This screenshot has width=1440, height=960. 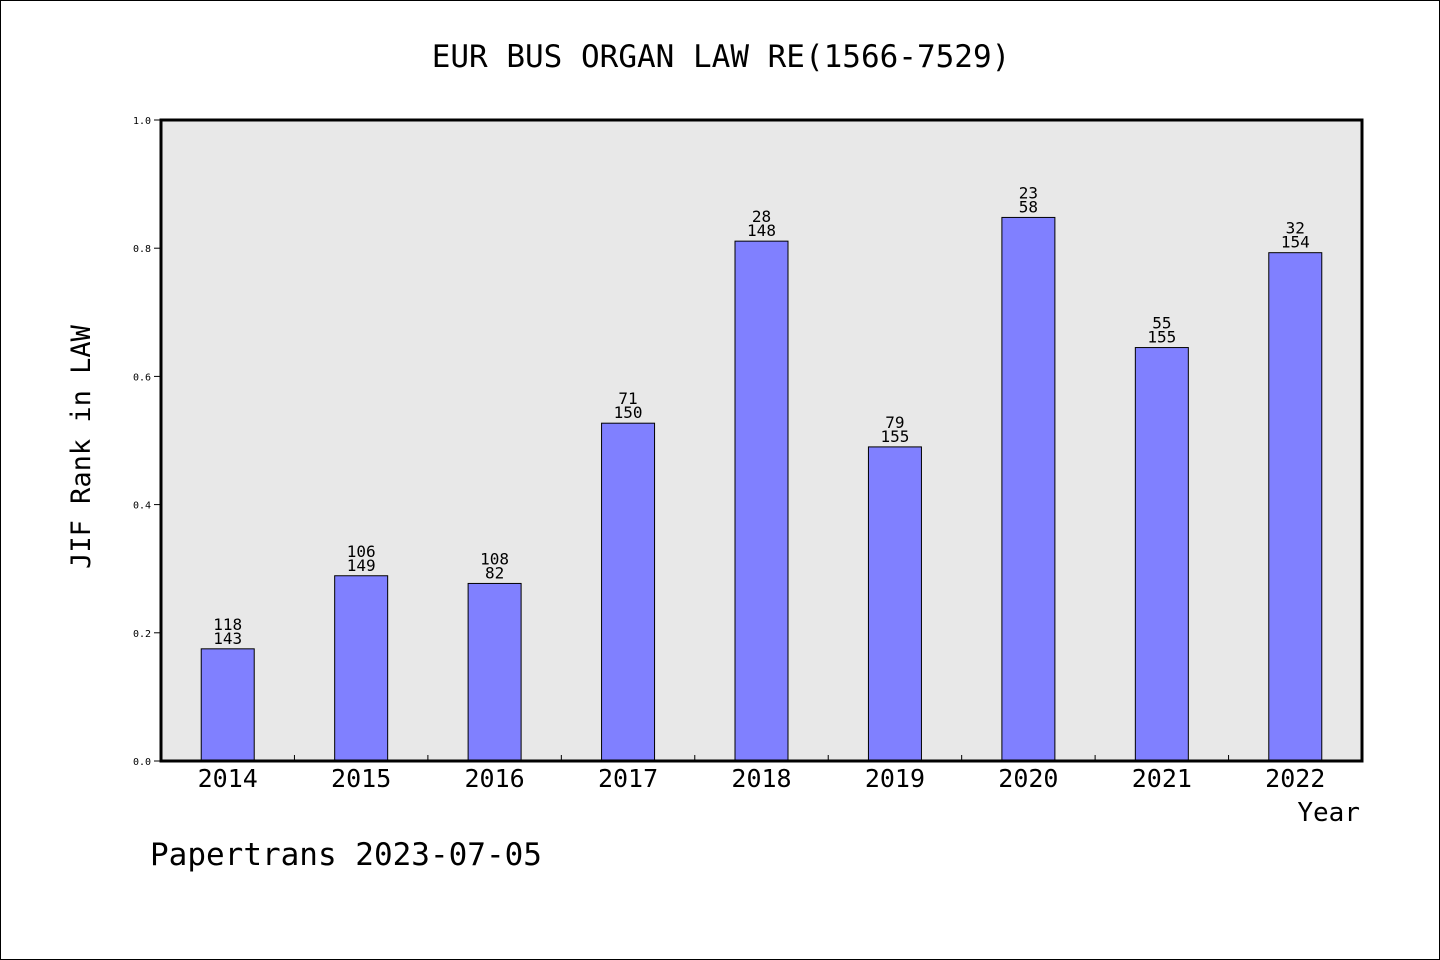 What do you see at coordinates (81, 446) in the screenshot?
I see `y-axis-label: JIF Rank in LAW` at bounding box center [81, 446].